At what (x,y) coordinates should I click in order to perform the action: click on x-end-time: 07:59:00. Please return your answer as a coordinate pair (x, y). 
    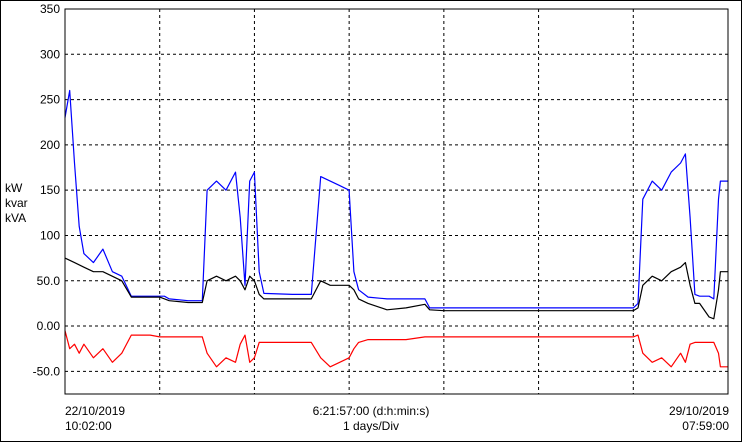
    Looking at the image, I should click on (705, 426).